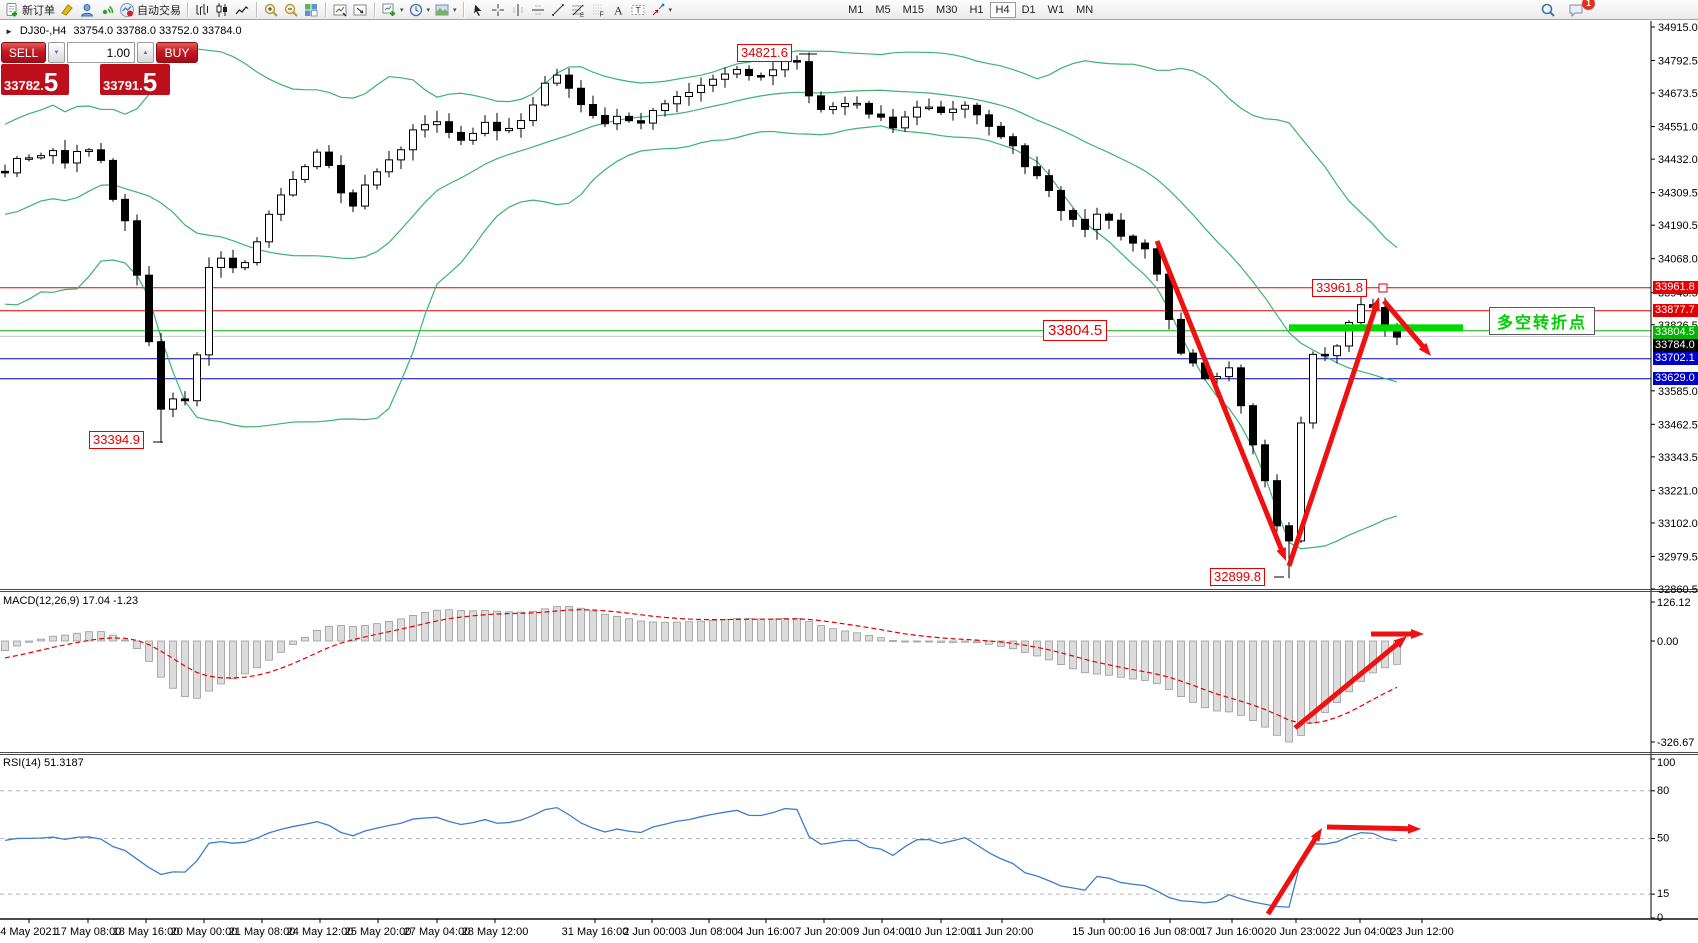 The height and width of the screenshot is (943, 1698). What do you see at coordinates (1075, 330) in the screenshot?
I see `level-33804-label: 33804.5` at bounding box center [1075, 330].